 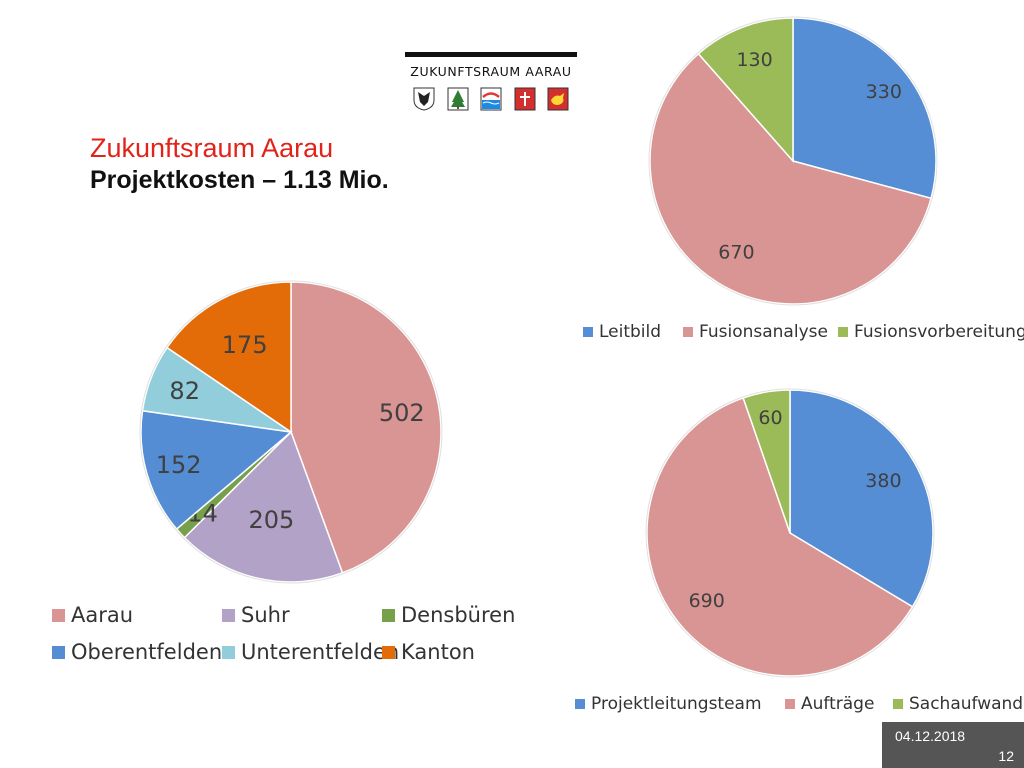 What do you see at coordinates (491, 81) in the screenshot?
I see `logo: ZUKUNFTSRAUM AARAU` at bounding box center [491, 81].